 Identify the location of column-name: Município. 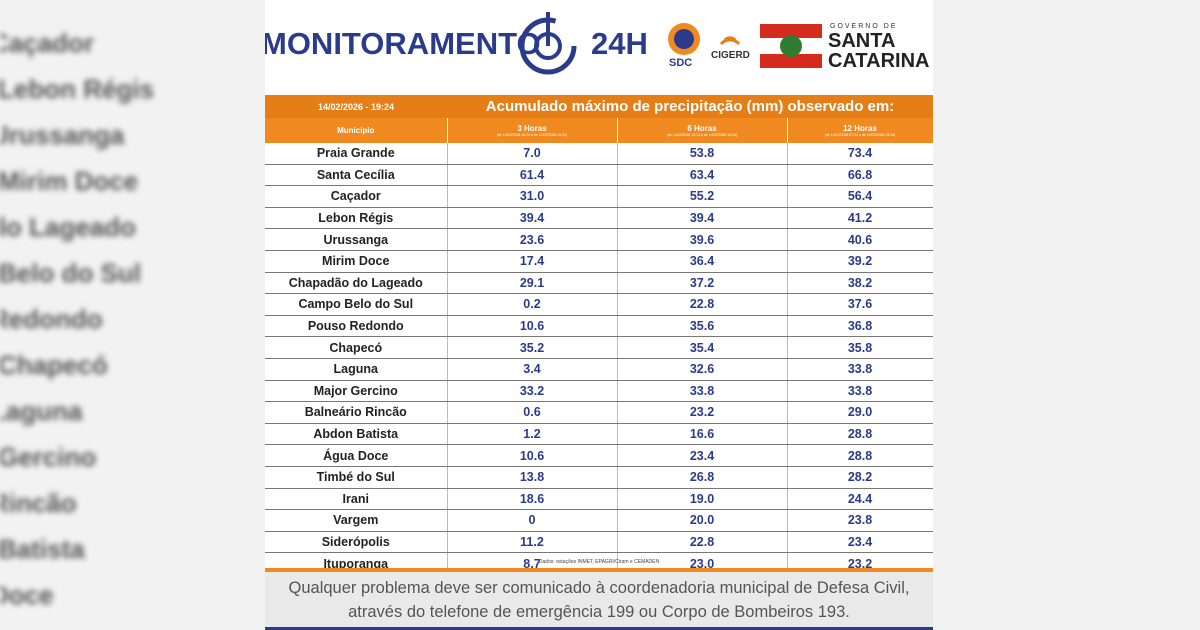
(356, 130).